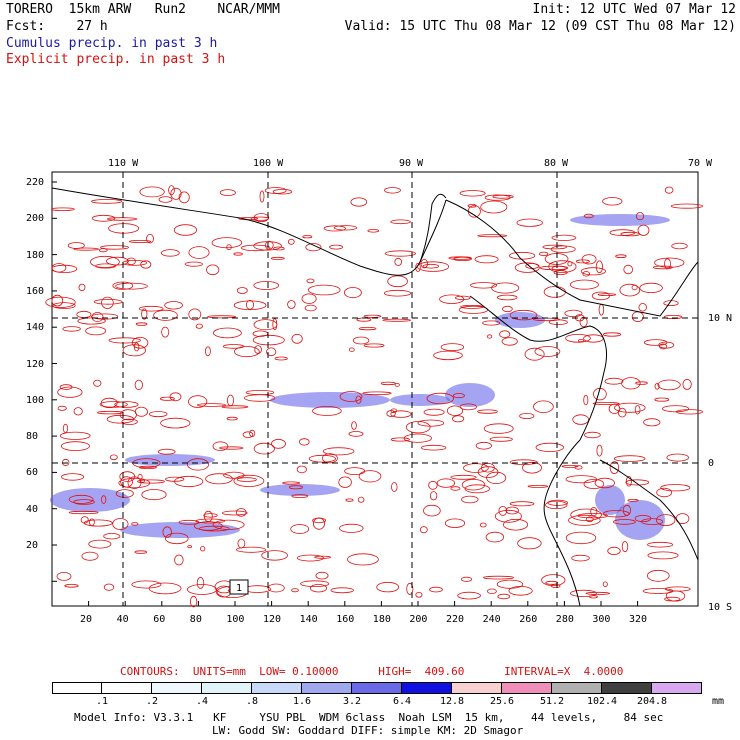  What do you see at coordinates (352, 701) in the screenshot?
I see `colorbar-label: 3.2` at bounding box center [352, 701].